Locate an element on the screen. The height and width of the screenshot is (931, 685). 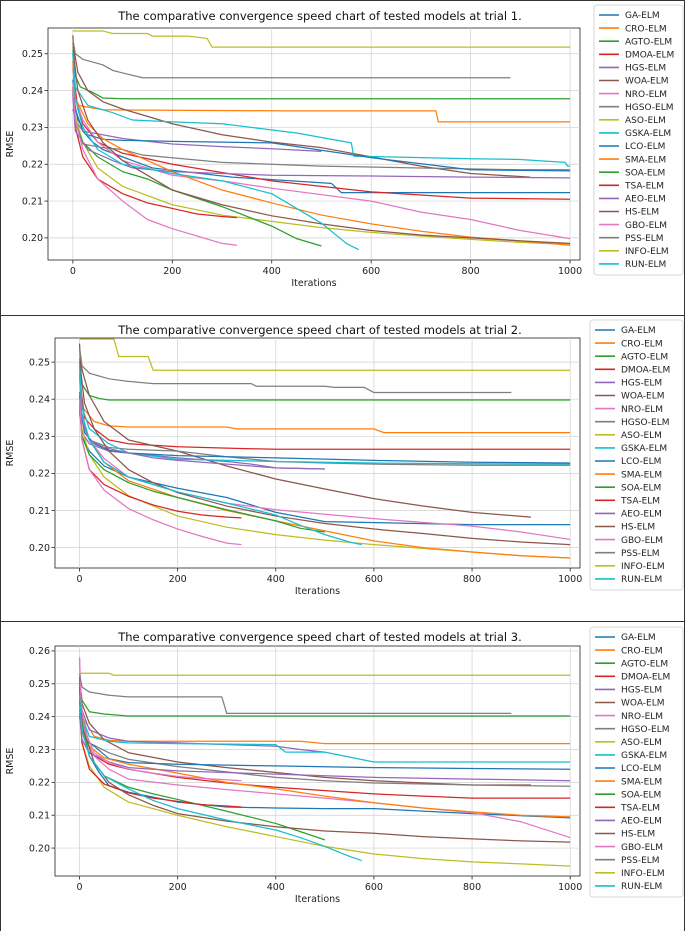
series-line-sma-elm is located at coordinates (321, 153).